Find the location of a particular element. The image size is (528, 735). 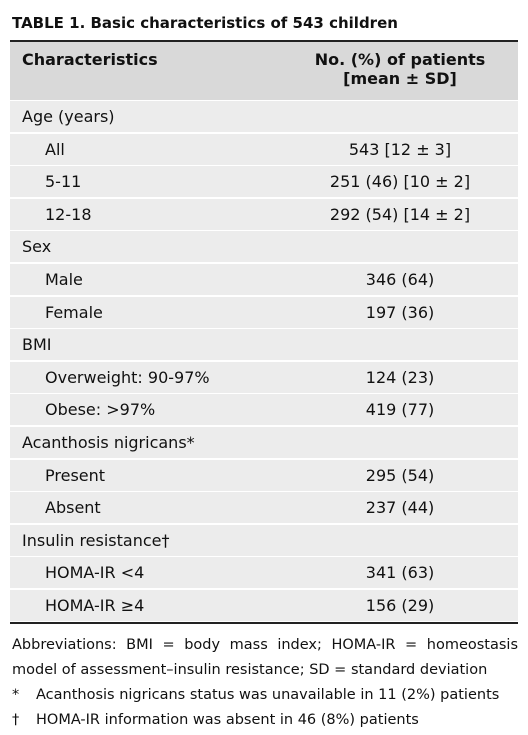

row-label: All is located at coordinates (55, 149).